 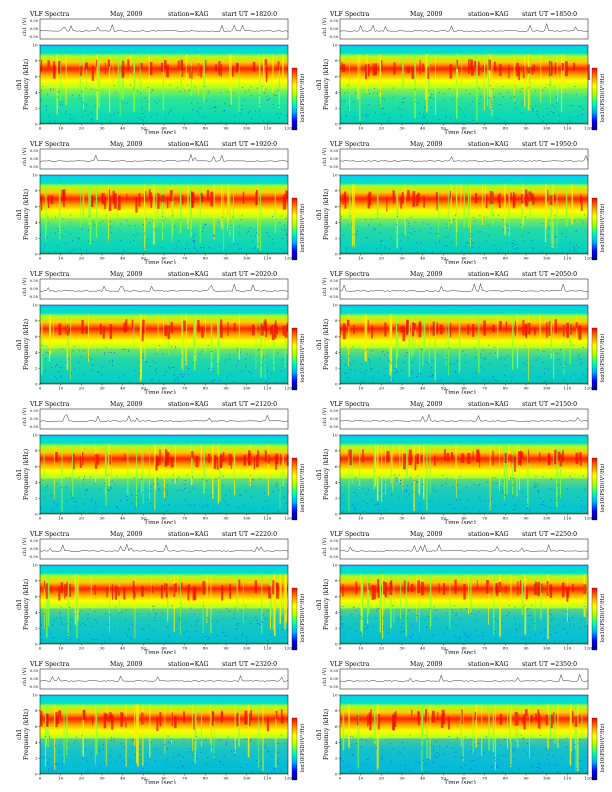 What do you see at coordinates (326, 84) in the screenshot?
I see `y-axis-label: Frequency (kHz)` at bounding box center [326, 84].